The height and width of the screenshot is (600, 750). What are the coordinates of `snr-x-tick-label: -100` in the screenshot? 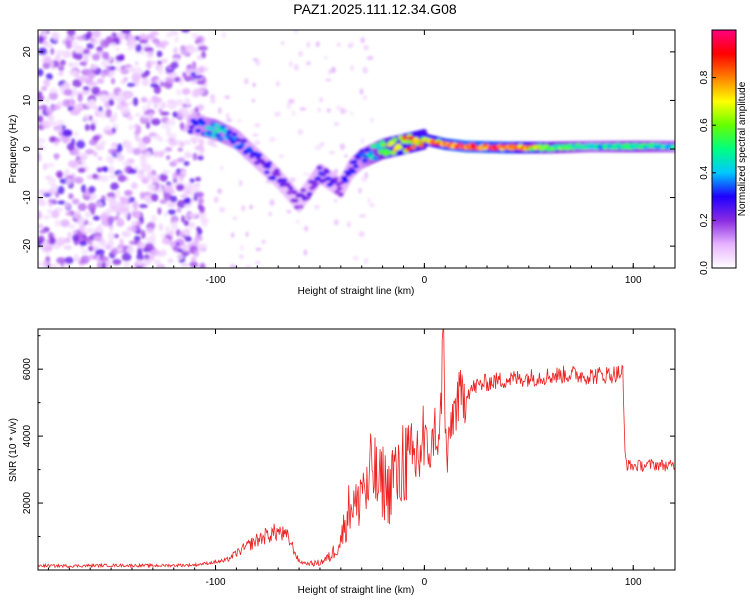 It's located at (216, 582).